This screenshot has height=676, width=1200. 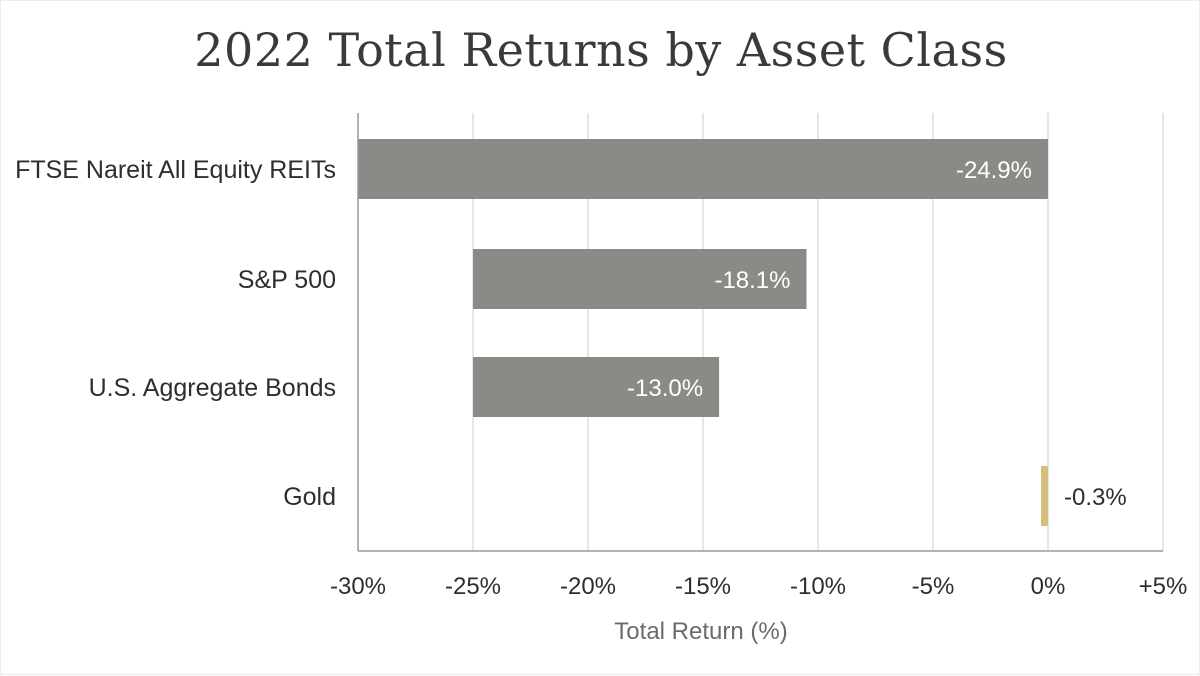 What do you see at coordinates (287, 280) in the screenshot?
I see `category-label: S&P 500` at bounding box center [287, 280].